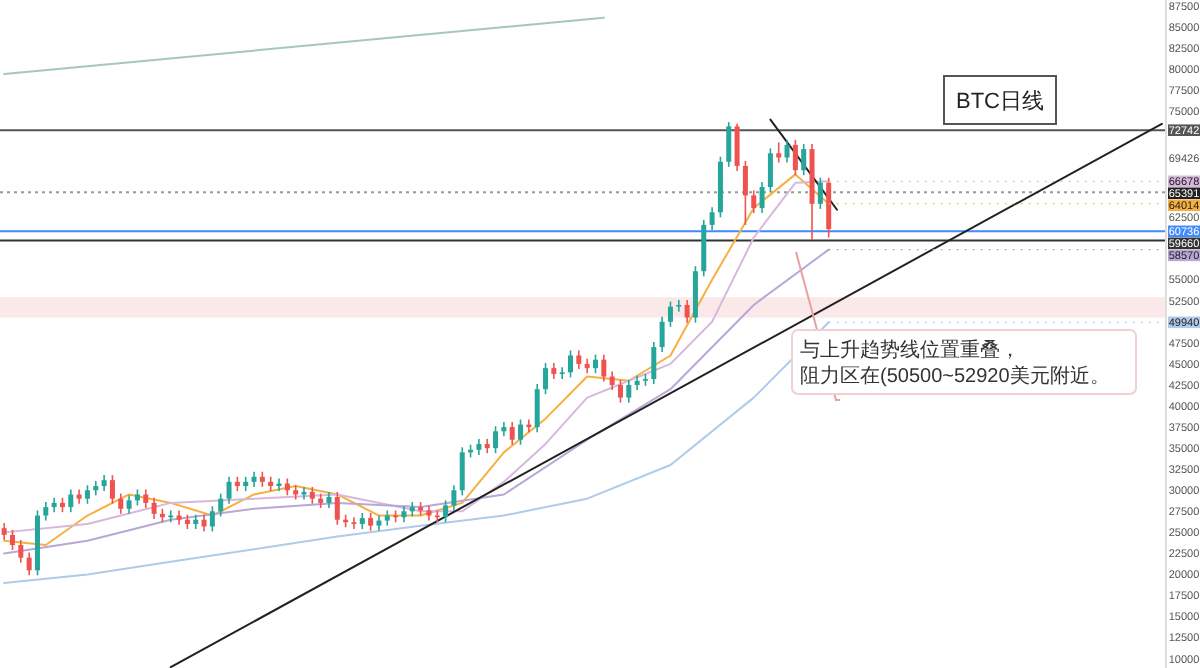 The width and height of the screenshot is (1200, 668). I want to click on annotation: 与上升趋势线位置重叠，, so click(910, 350).